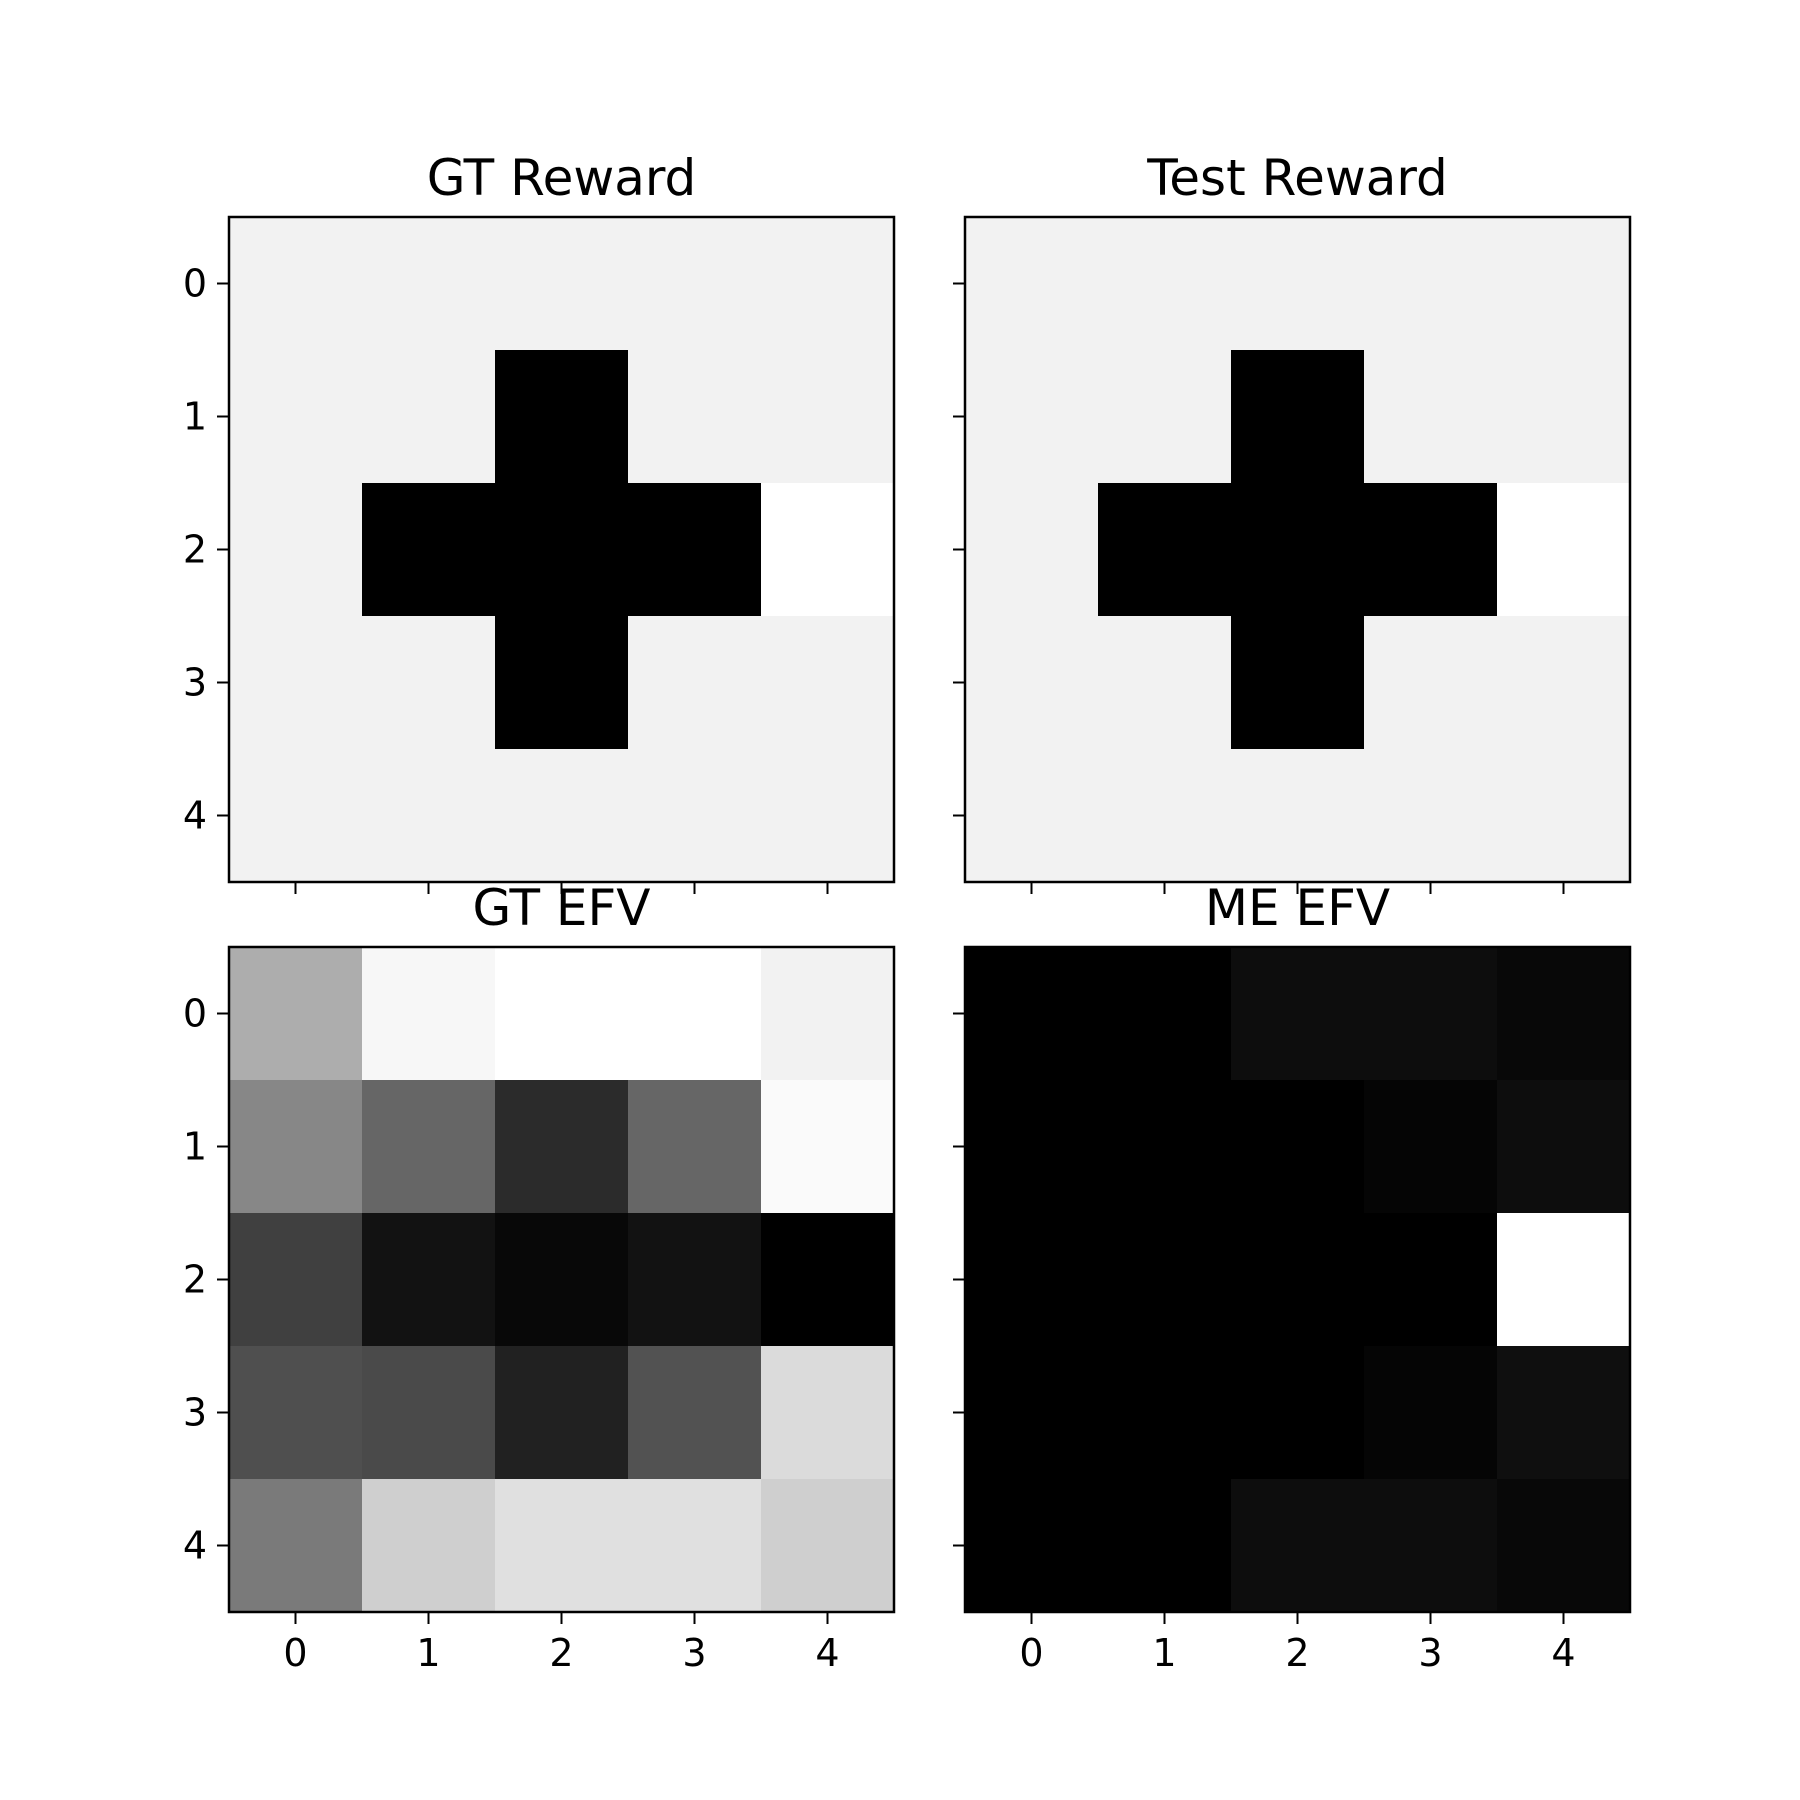 This screenshot has height=1800, width=1800. What do you see at coordinates (429, 683) in the screenshot?
I see `gt-reward-cell-r3-c1` at bounding box center [429, 683].